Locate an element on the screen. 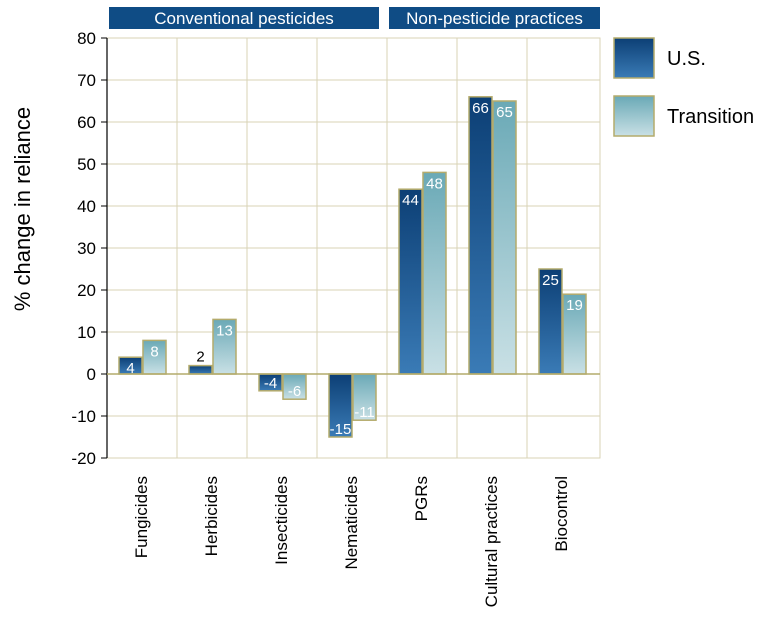  data-label-us: 25 is located at coordinates (550, 280).